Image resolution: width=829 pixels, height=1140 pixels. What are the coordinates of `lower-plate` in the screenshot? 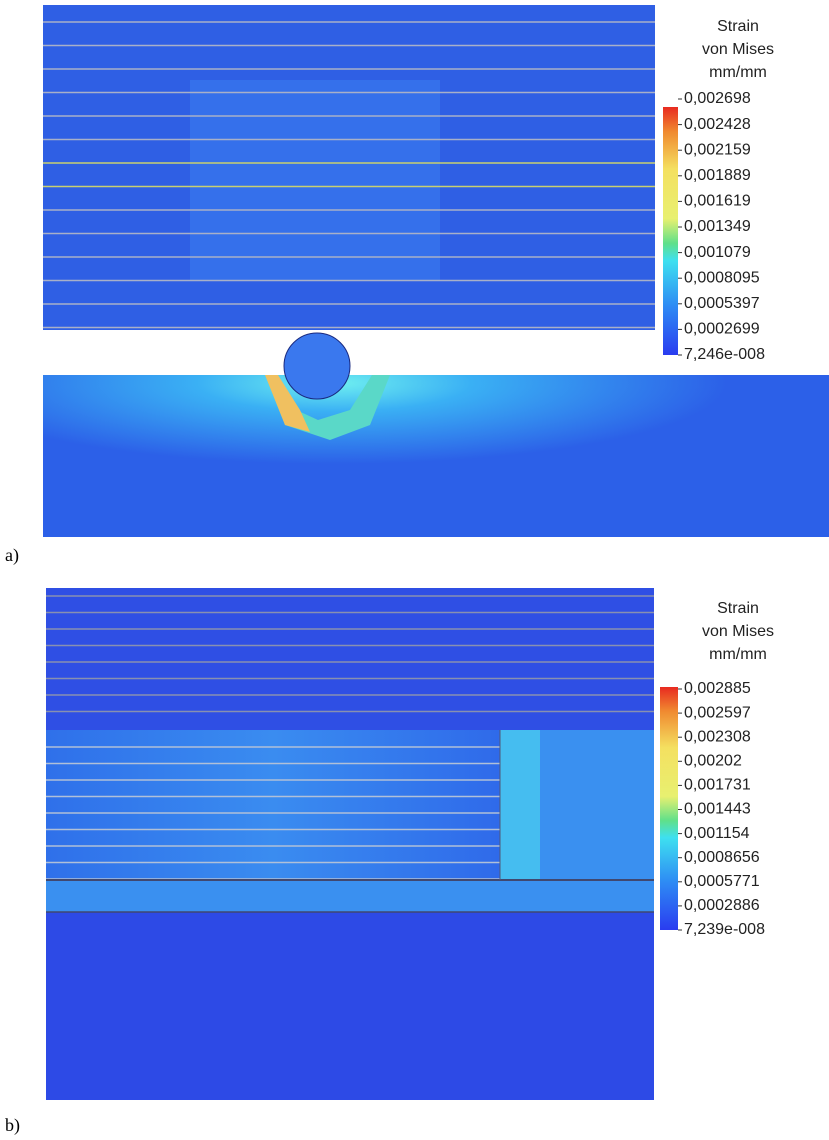 It's located at (436, 456).